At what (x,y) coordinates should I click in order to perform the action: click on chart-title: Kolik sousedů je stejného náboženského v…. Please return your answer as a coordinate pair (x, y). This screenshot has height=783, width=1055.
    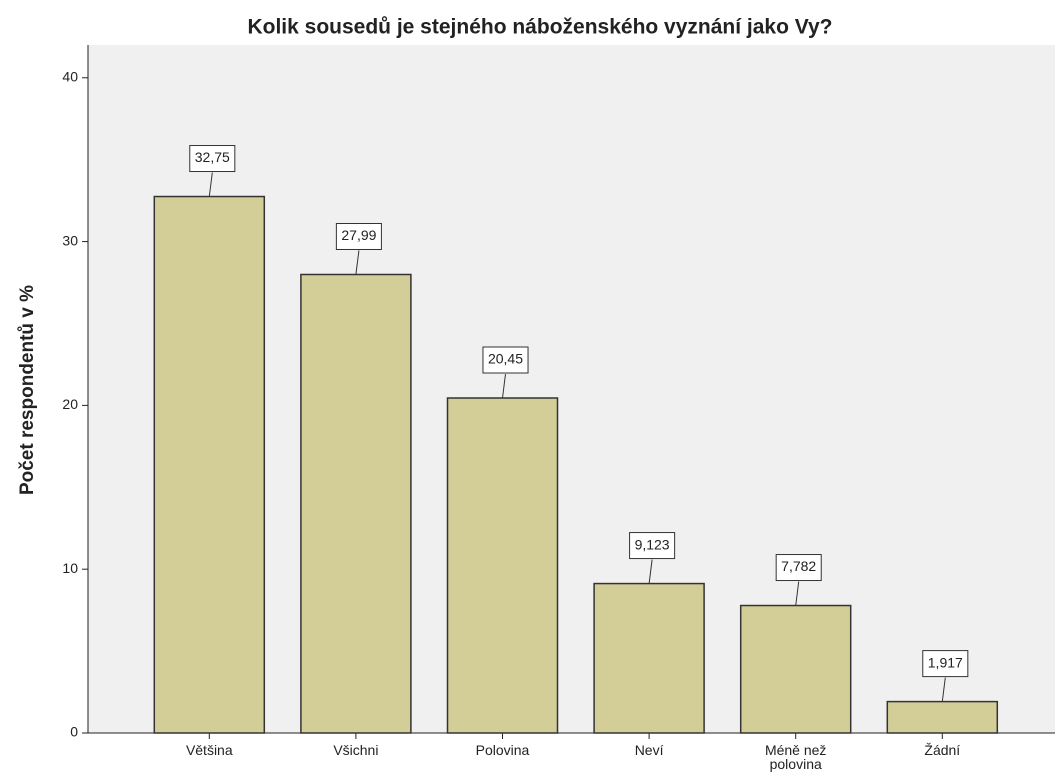
    Looking at the image, I should click on (539, 27).